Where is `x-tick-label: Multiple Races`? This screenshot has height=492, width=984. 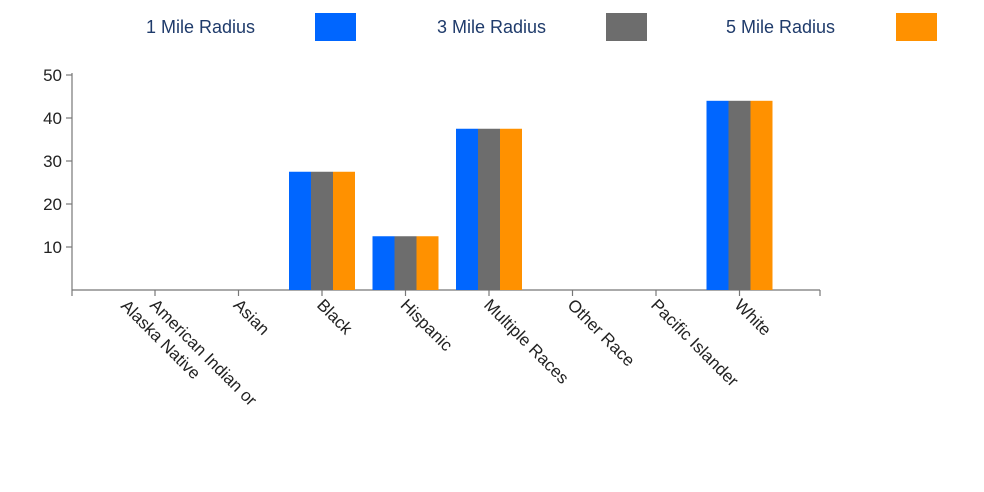
x-tick-label: Multiple Races is located at coordinates (526, 341).